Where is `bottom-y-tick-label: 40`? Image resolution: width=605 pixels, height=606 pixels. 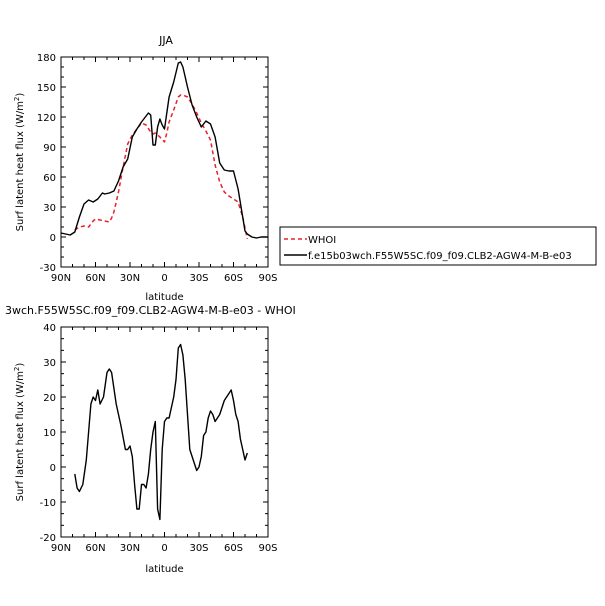
bottom-y-tick-label: 40 is located at coordinates (49, 328).